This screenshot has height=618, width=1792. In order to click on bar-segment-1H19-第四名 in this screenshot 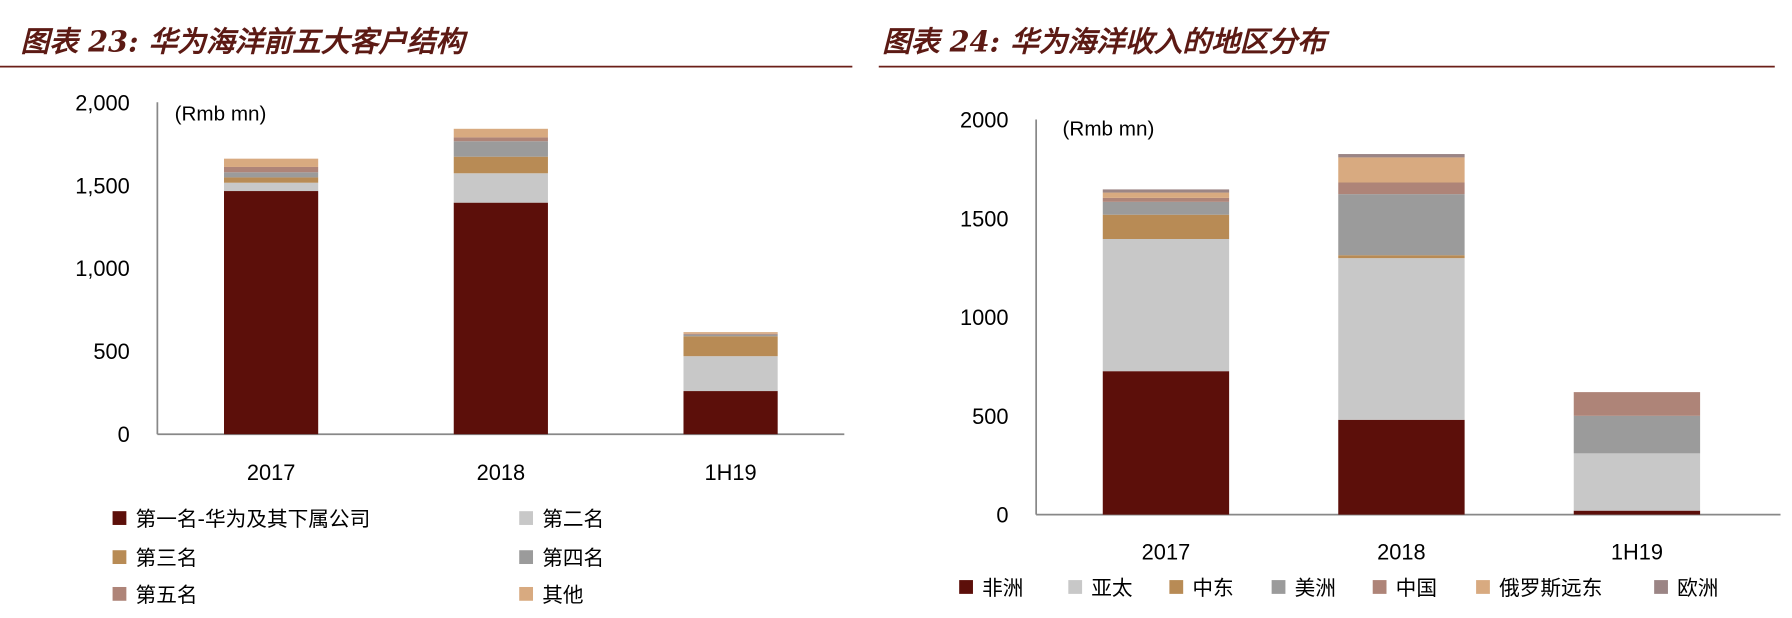, I will do `click(730, 335)`.